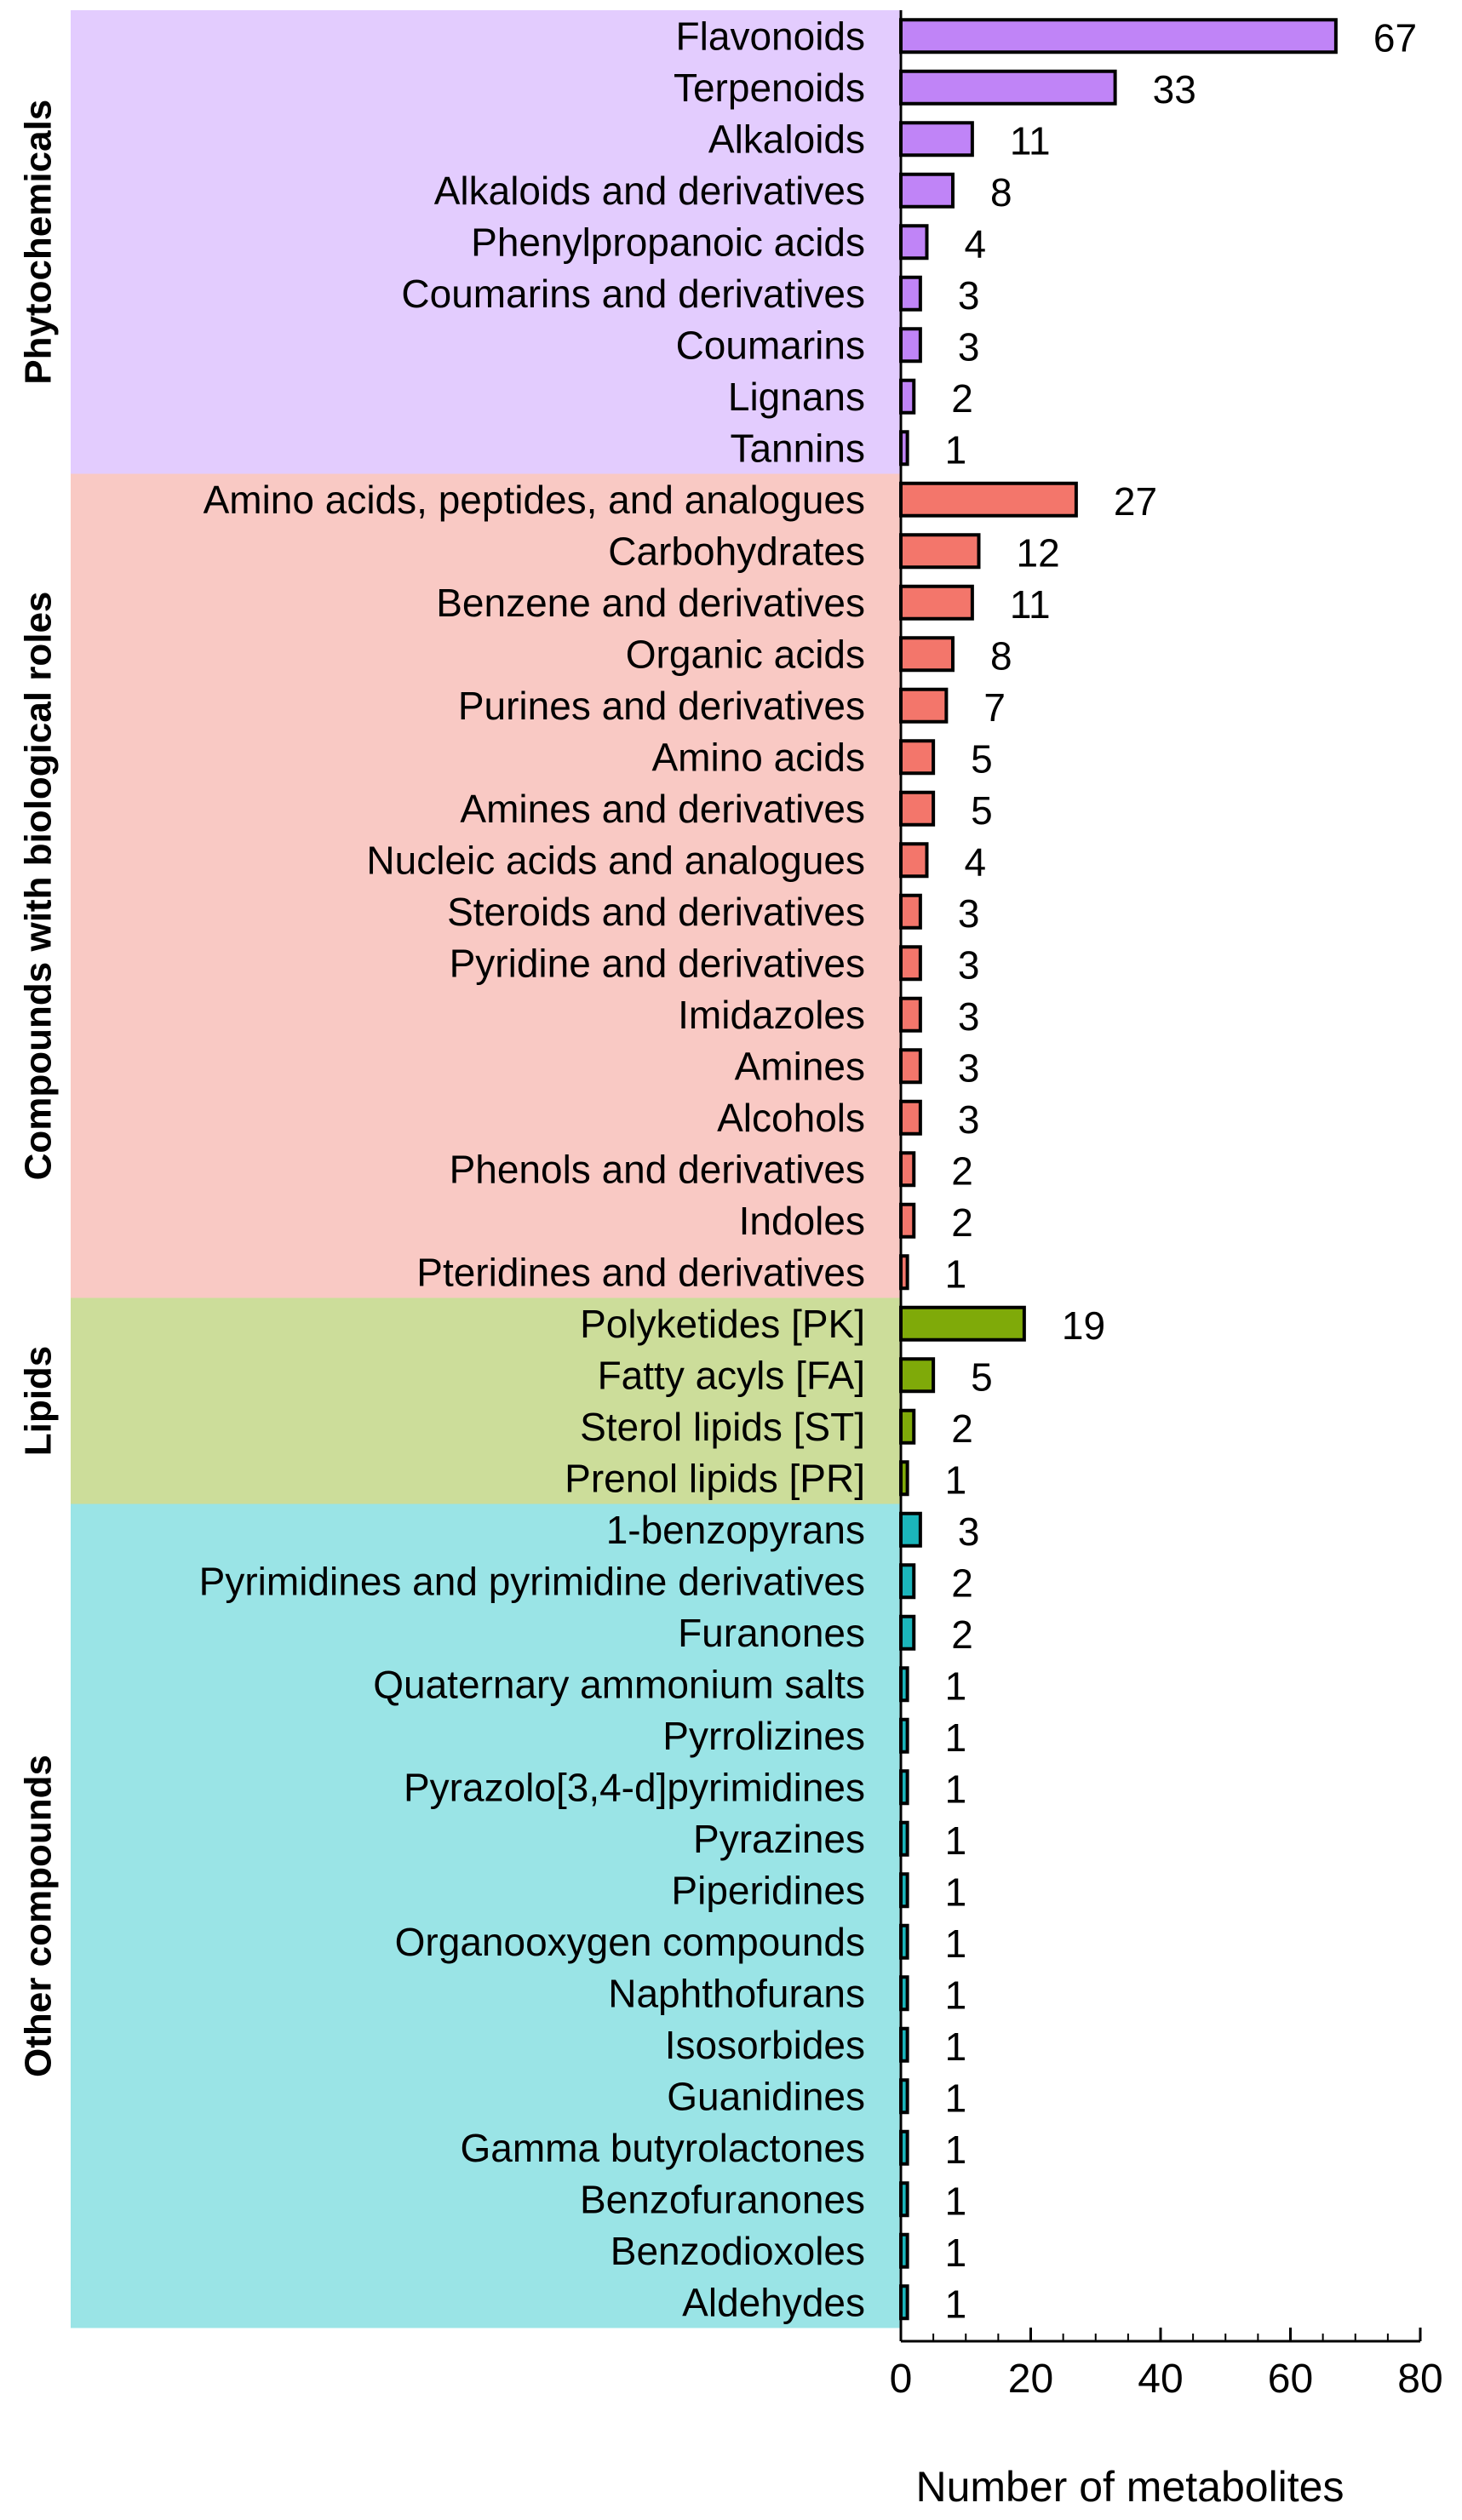 The image size is (1462, 2520). What do you see at coordinates (786, 139) in the screenshot?
I see `category-label: Alkaloids` at bounding box center [786, 139].